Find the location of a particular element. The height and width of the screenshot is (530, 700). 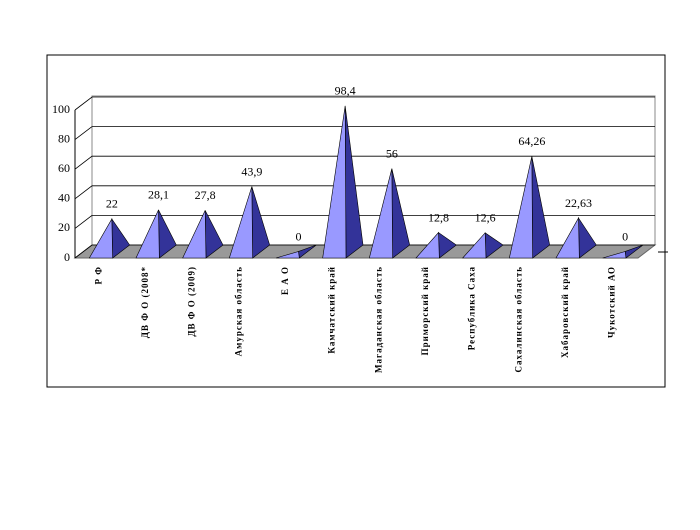

y-tick-label: 80 is located at coordinates (64, 138).